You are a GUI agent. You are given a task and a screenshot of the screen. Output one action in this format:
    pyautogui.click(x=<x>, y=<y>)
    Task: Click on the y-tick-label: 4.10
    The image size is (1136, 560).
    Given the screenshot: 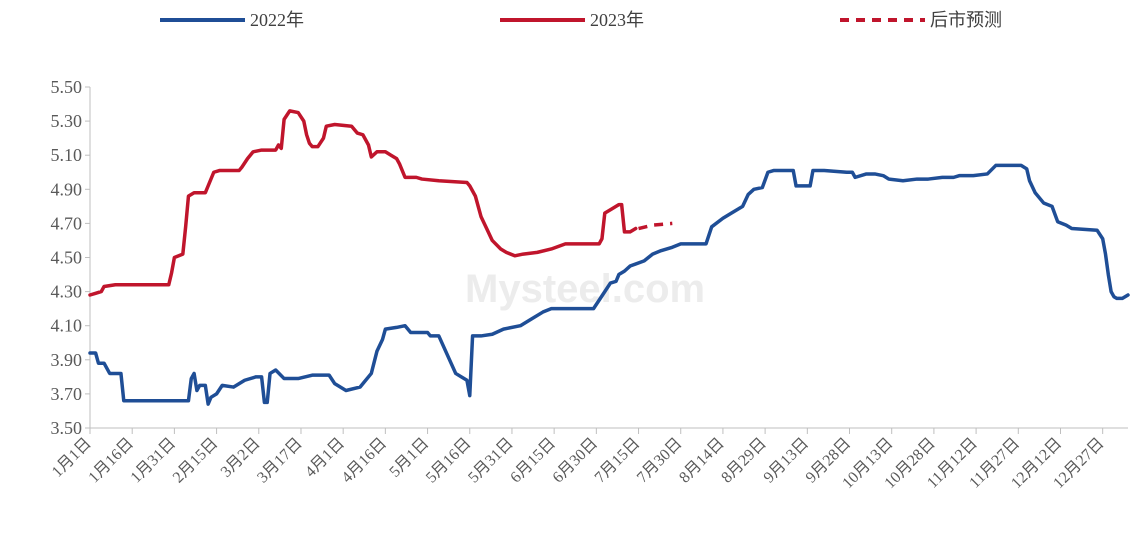 What is the action you would take?
    pyautogui.click(x=67, y=326)
    